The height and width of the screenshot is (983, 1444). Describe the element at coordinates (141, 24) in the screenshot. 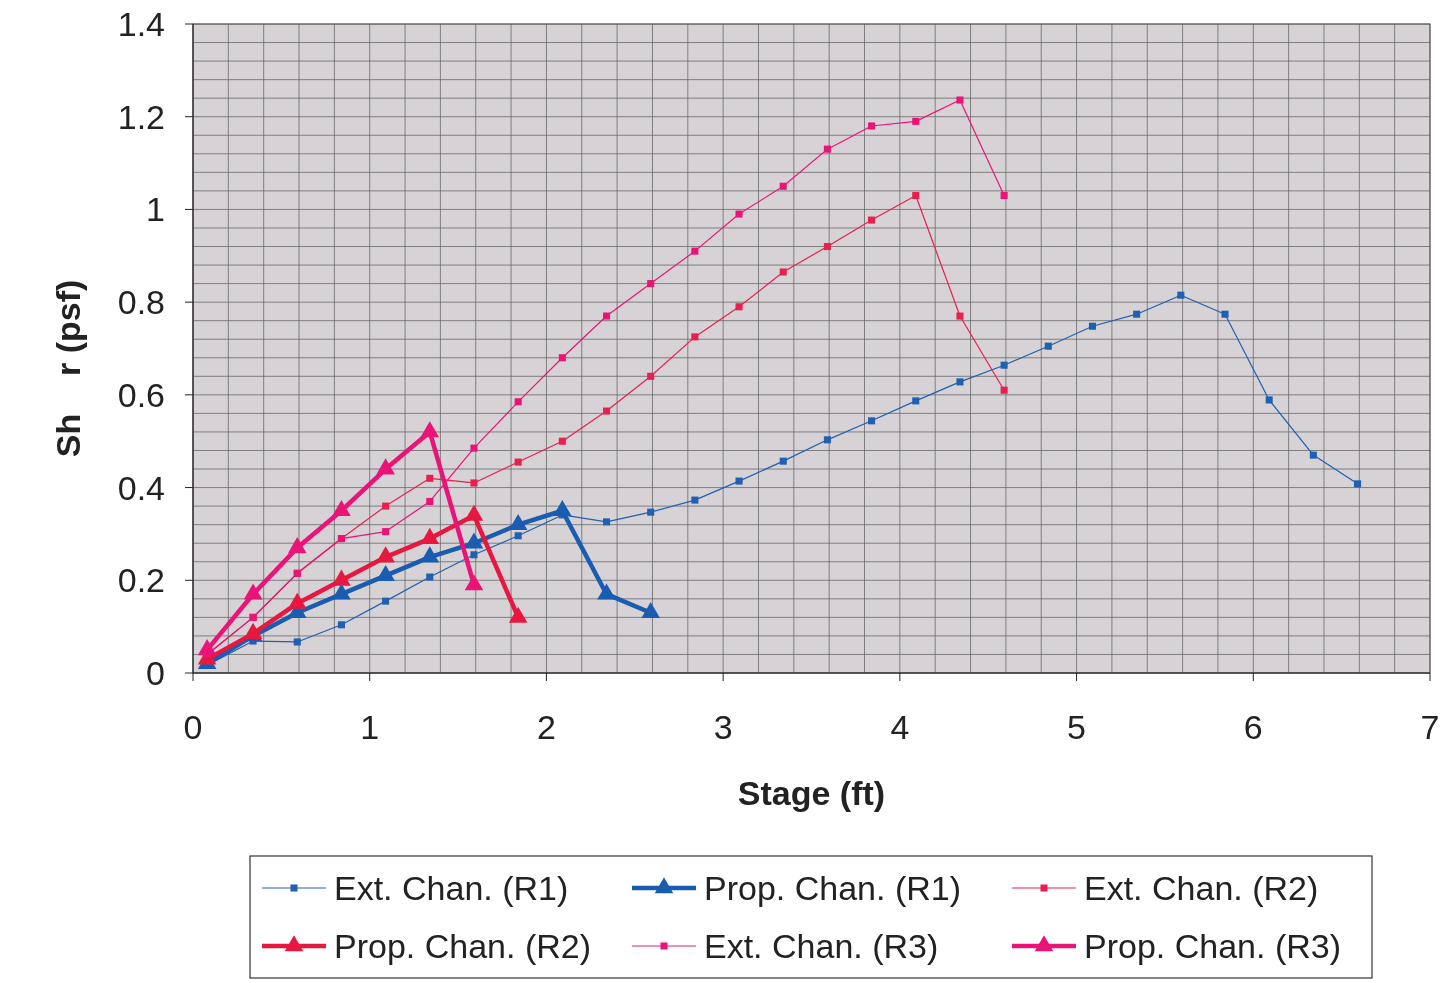

I see `y-tick-label: 1.4` at that location.